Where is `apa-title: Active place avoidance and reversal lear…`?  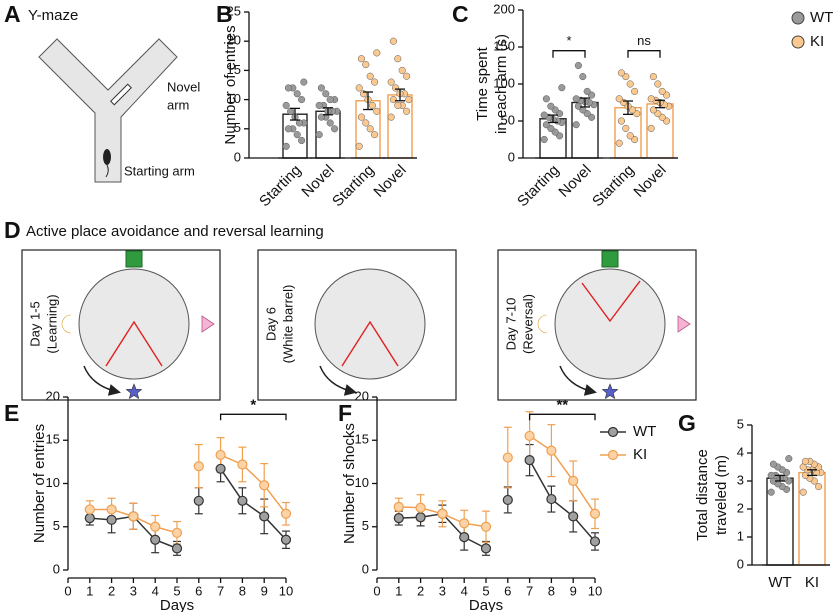
apa-title: Active place avoidance and reversal lear… is located at coordinates (175, 231).